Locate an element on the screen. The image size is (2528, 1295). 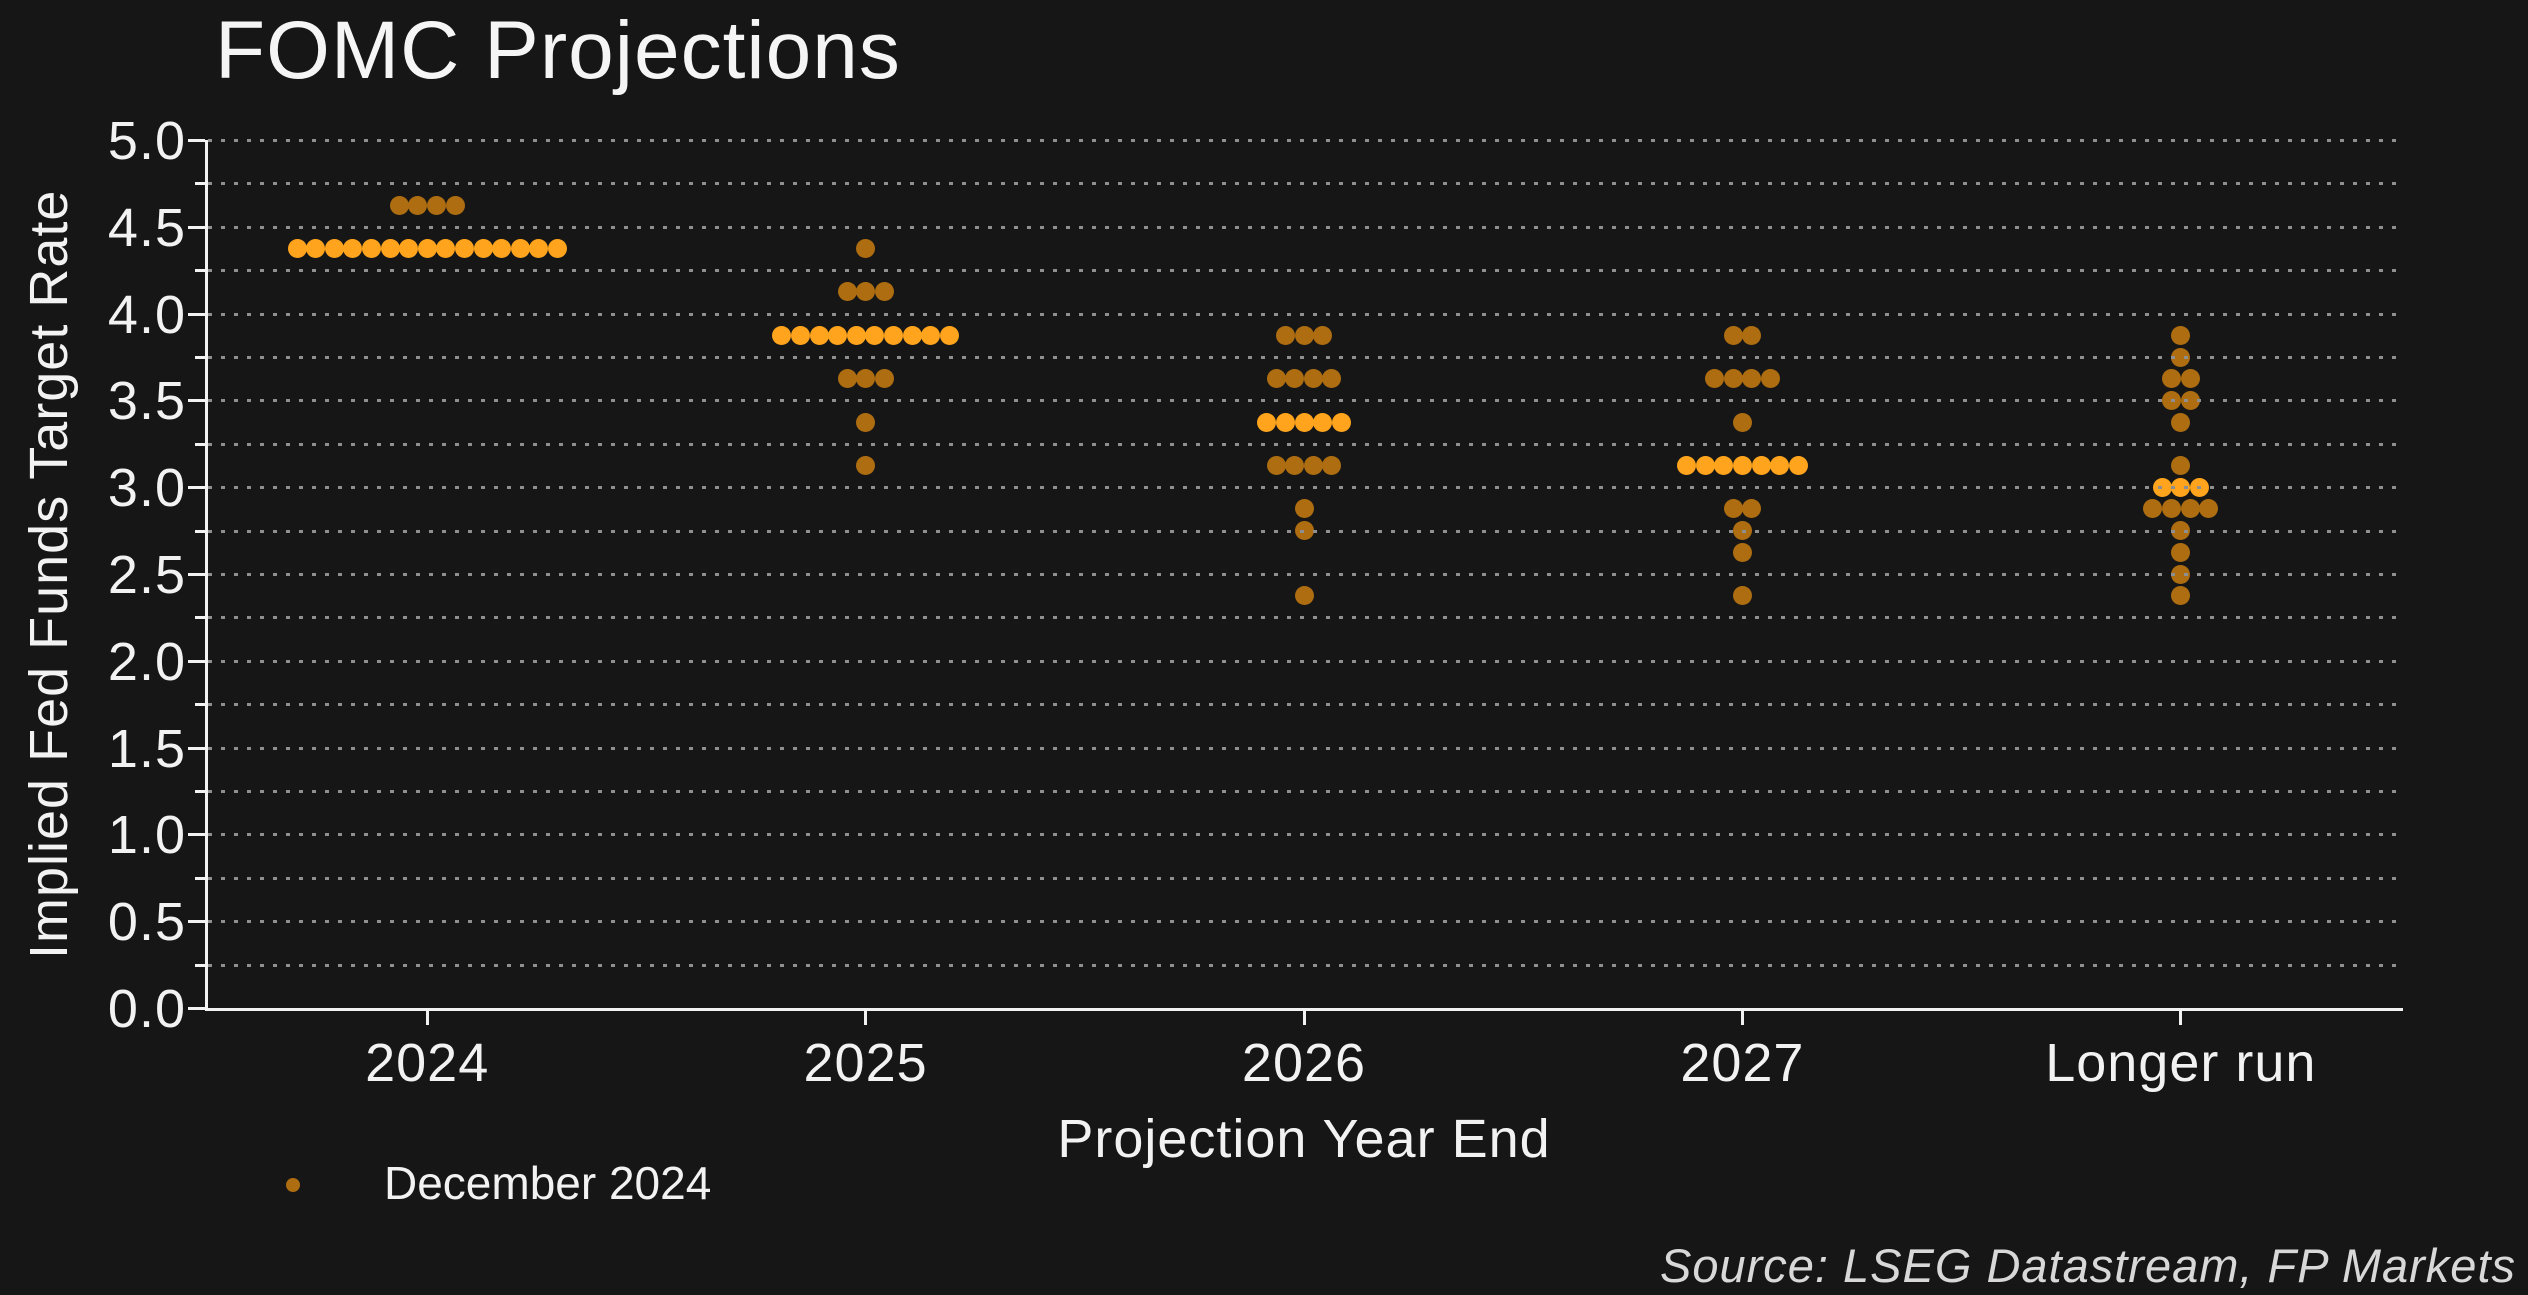
legend: December 2024 is located at coordinates (498, 1183).